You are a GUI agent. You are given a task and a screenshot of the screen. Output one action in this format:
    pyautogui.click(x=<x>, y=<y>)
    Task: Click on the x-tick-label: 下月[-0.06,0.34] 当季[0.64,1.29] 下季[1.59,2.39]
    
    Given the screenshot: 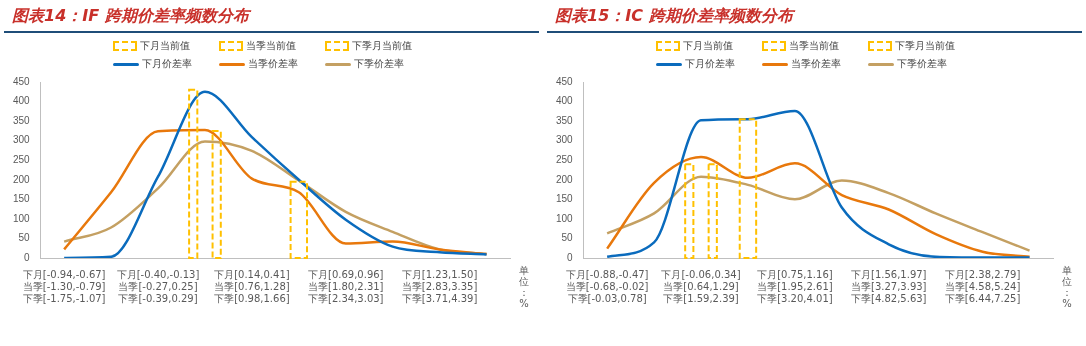 What is the action you would take?
    pyautogui.click(x=701, y=286)
    